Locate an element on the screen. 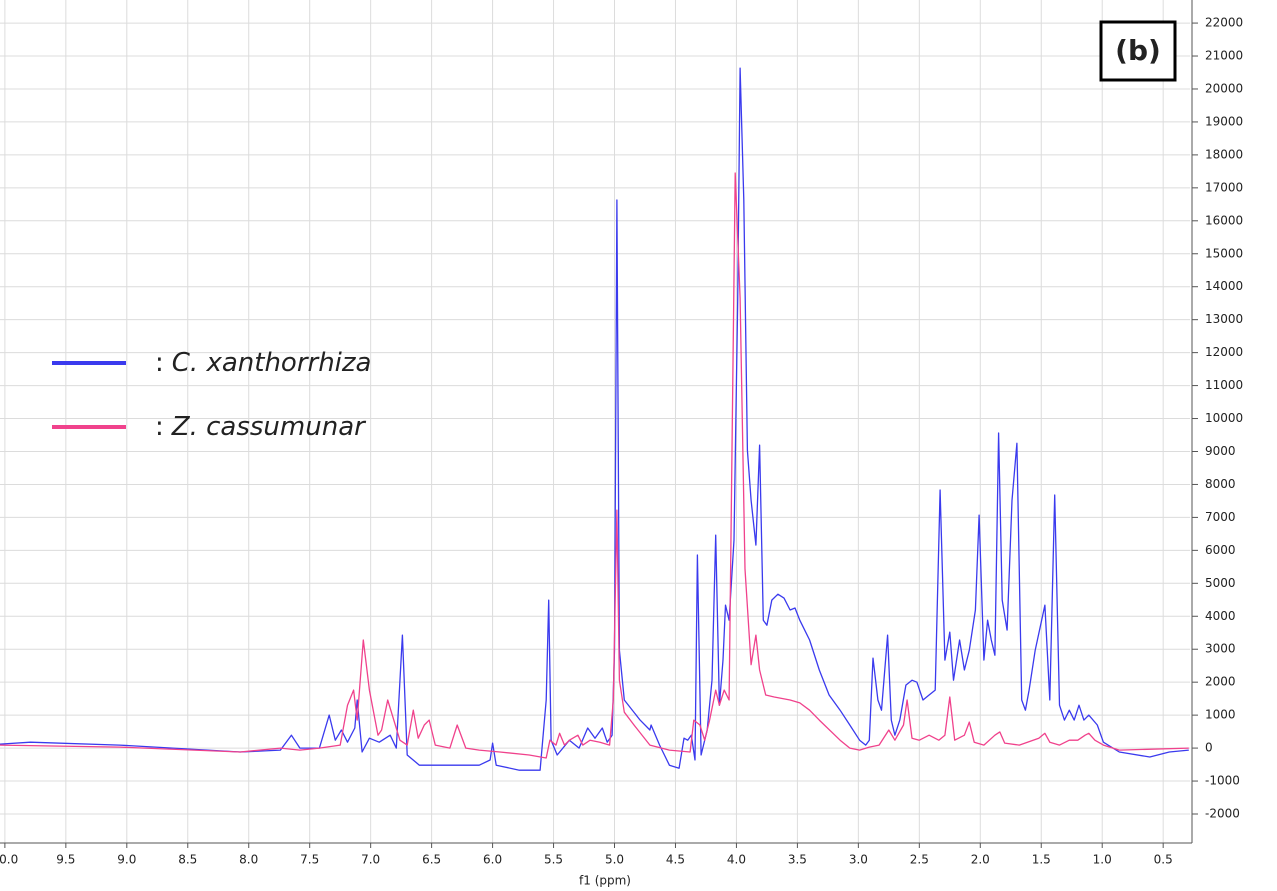  y-tick-label: 18000 is located at coordinates (1224, 154).